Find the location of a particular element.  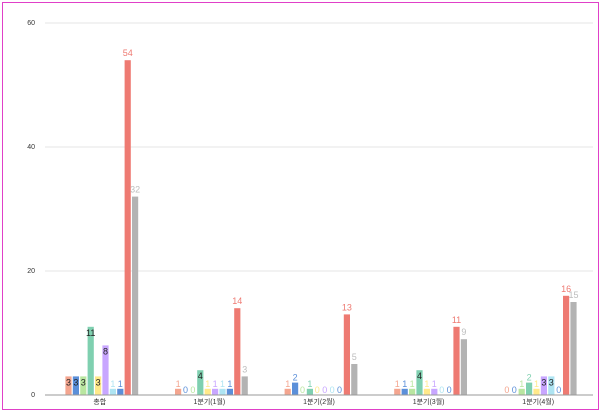

x-tick-label: 1분기(3월) is located at coordinates (429, 401).